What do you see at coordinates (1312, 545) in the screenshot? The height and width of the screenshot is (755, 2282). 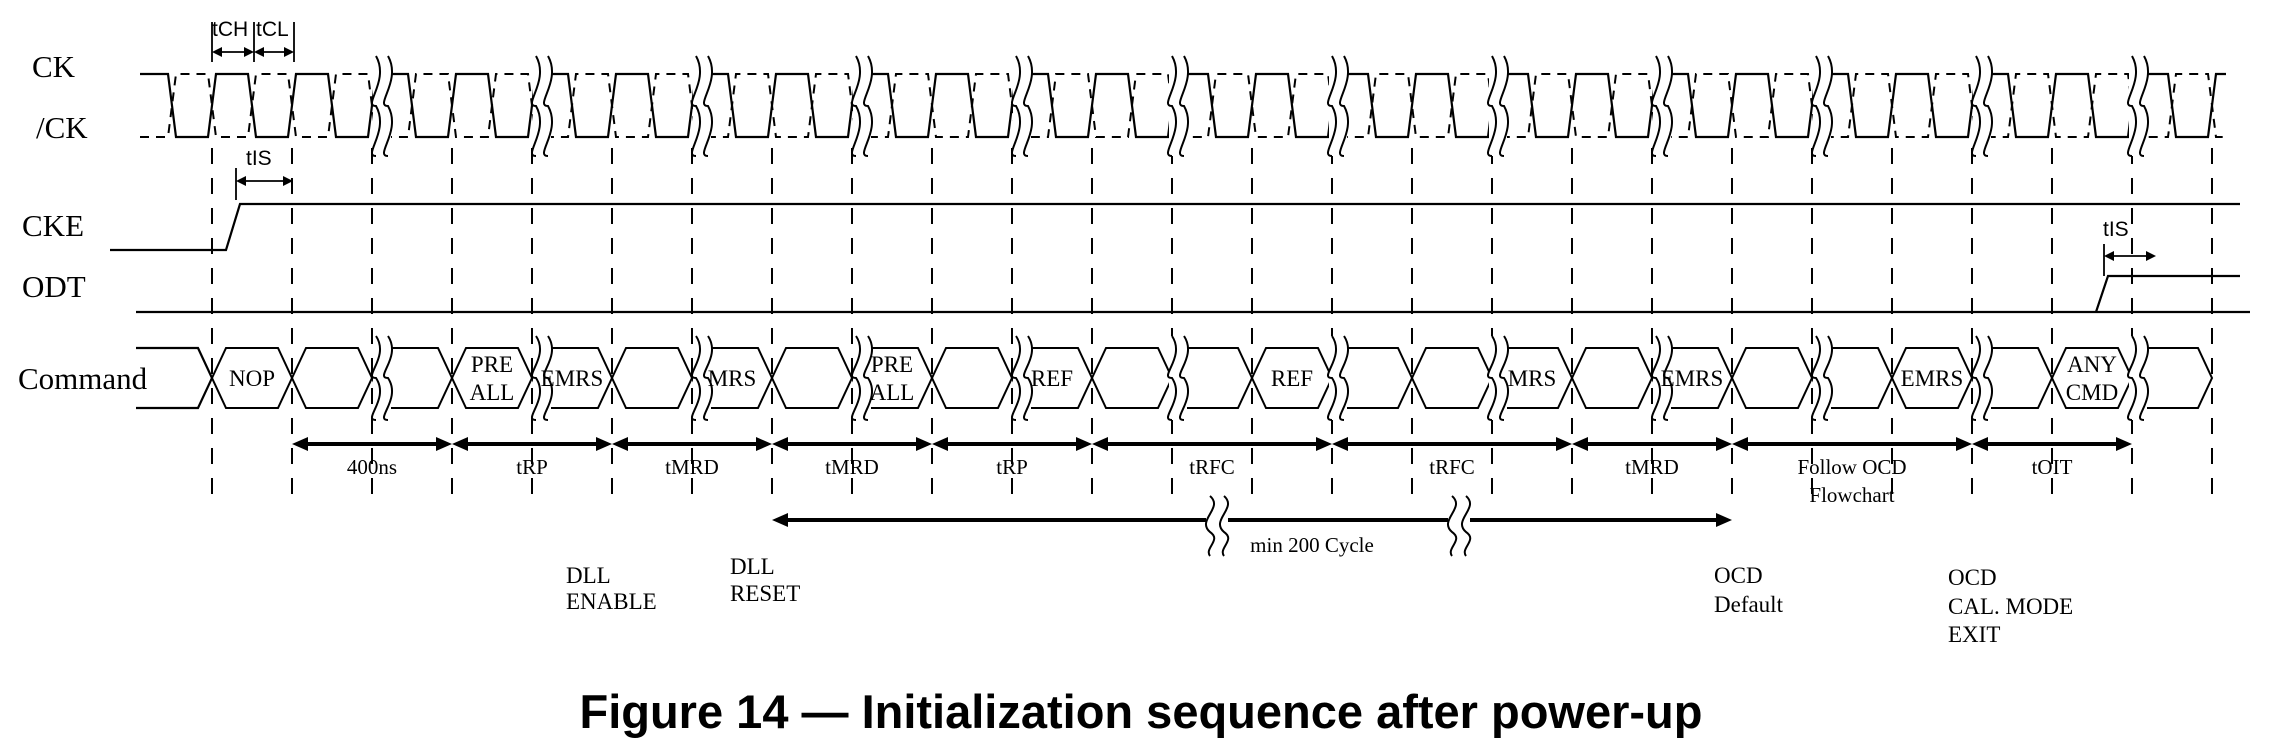 I see `min-200-cycle-label: min 200 Cycle` at bounding box center [1312, 545].